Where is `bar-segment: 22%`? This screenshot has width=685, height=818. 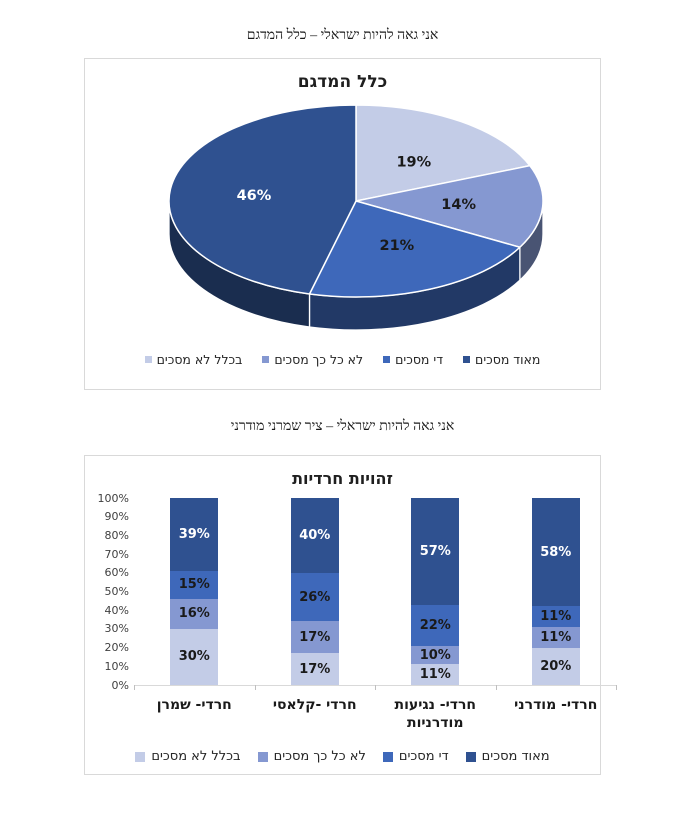
bar-segment: 22% is located at coordinates (435, 625).